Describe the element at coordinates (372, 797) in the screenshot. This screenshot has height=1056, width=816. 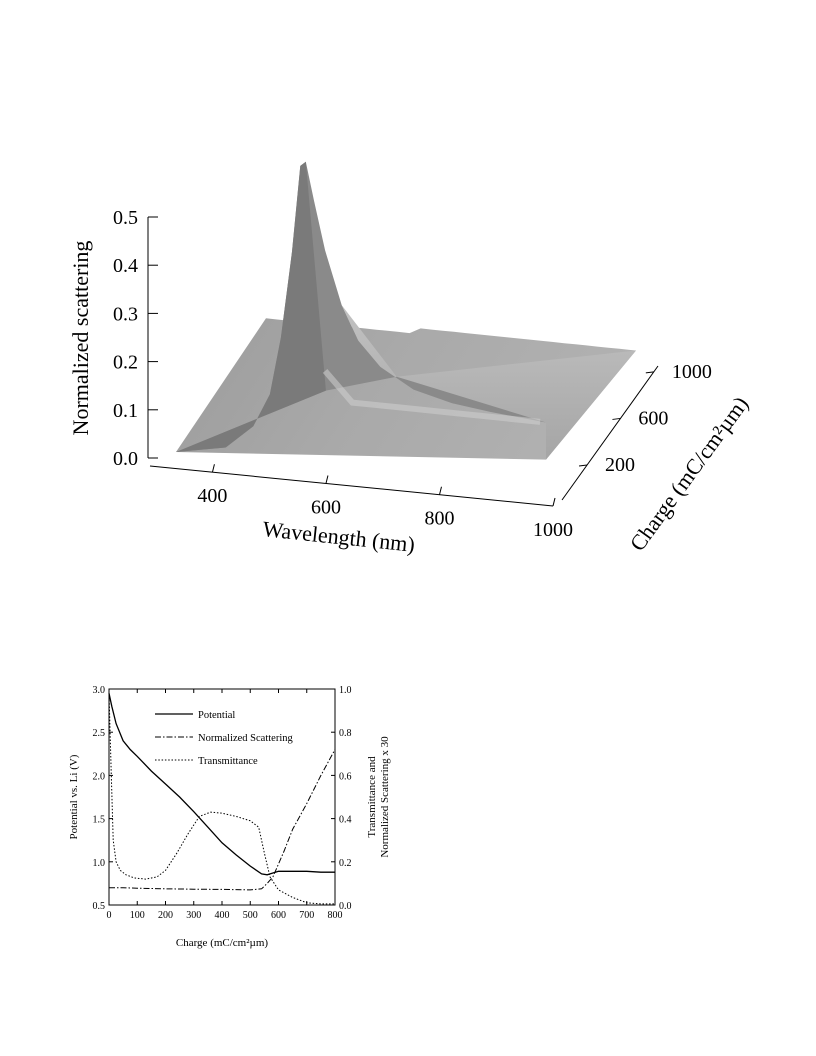
I see `right-axis-title-line1: Transmittance and` at that location.